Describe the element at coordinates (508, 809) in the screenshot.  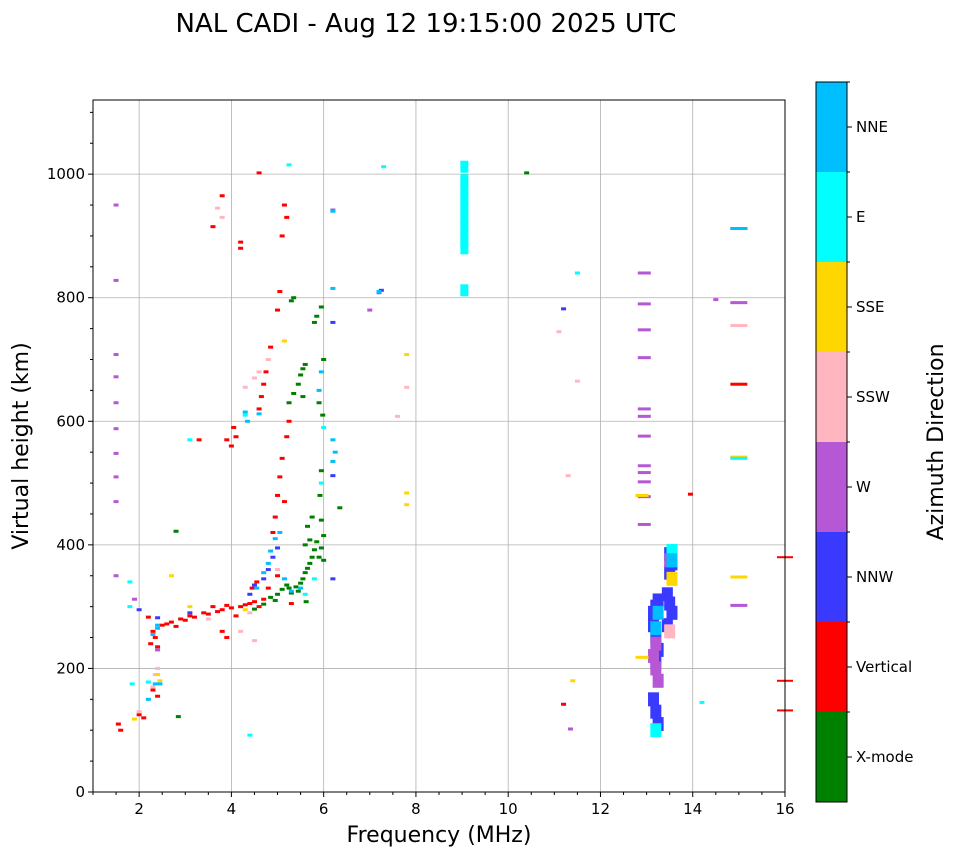
I see `x-tick-label: 10` at that location.